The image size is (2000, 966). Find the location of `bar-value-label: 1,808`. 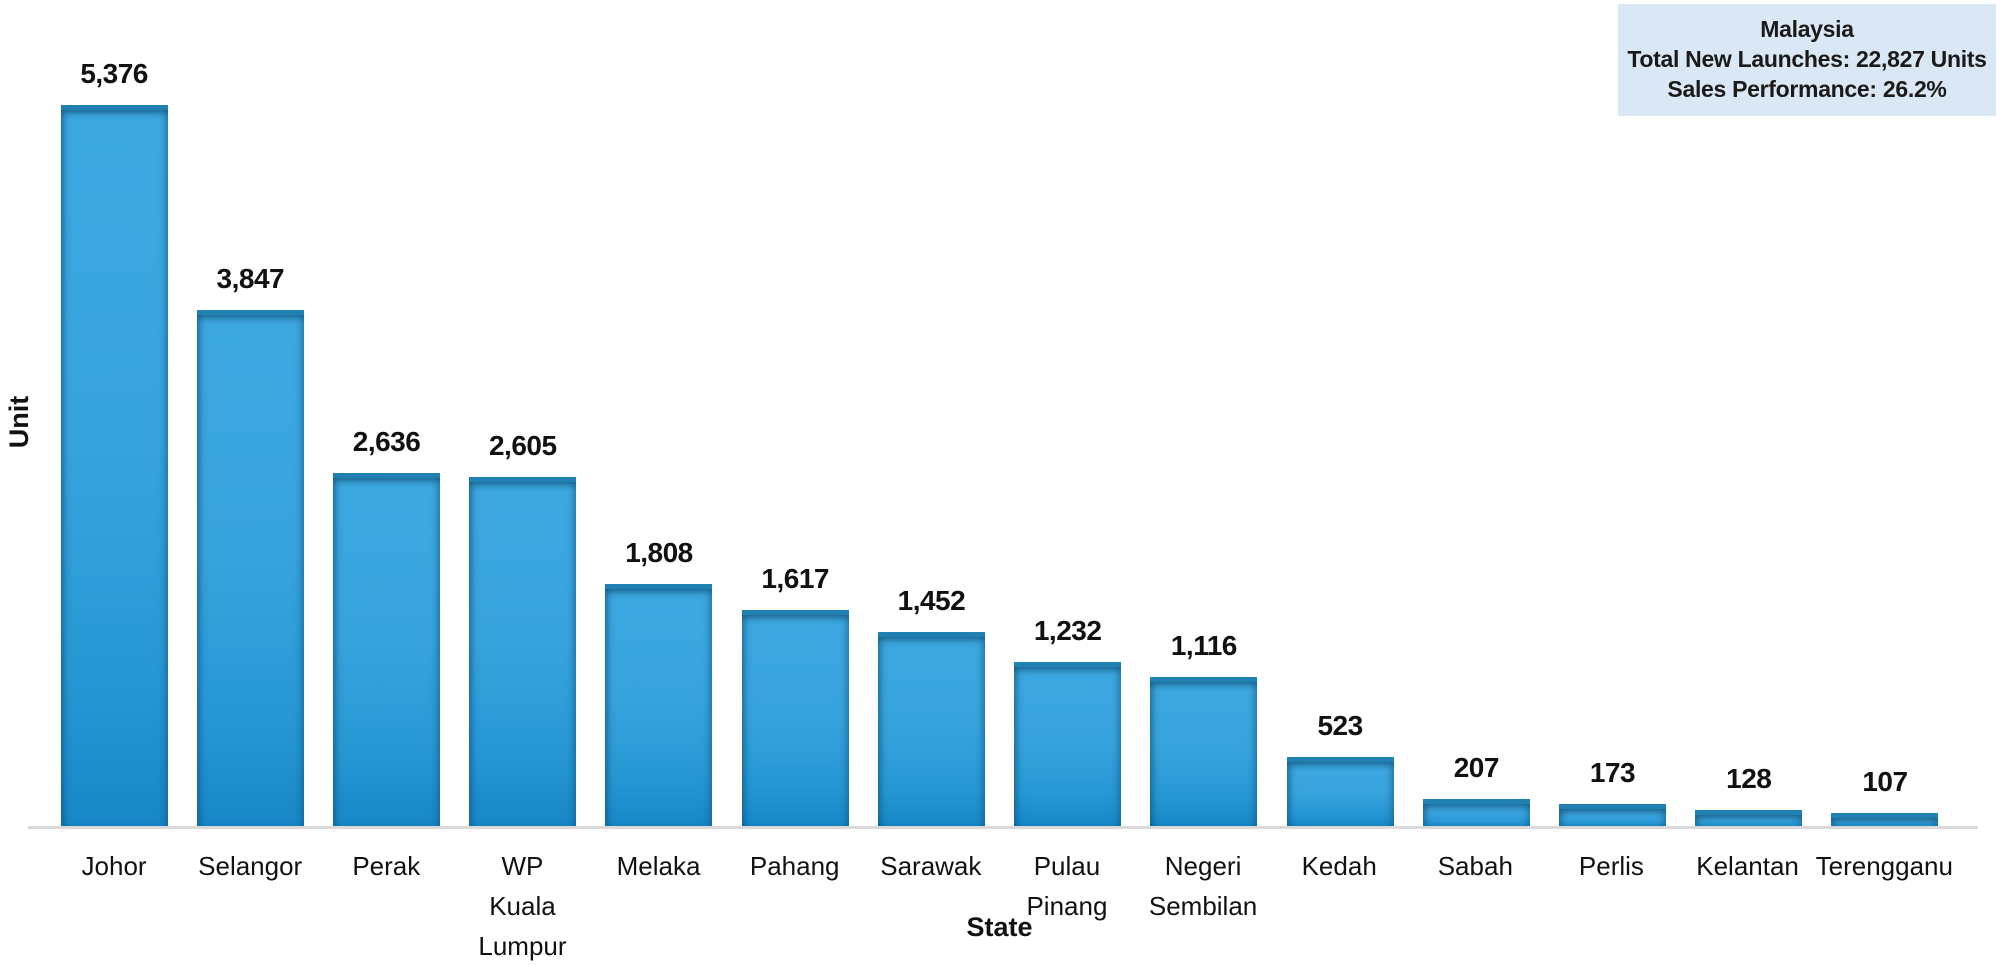

bar-value-label: 1,808 is located at coordinates (659, 552).